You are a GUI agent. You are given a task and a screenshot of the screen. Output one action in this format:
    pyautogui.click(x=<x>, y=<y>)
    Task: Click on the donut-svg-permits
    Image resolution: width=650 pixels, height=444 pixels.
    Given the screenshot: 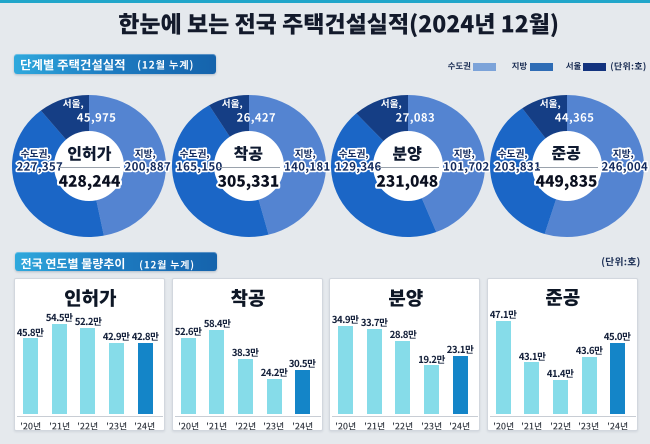 What is the action you would take?
    pyautogui.click(x=89, y=165)
    